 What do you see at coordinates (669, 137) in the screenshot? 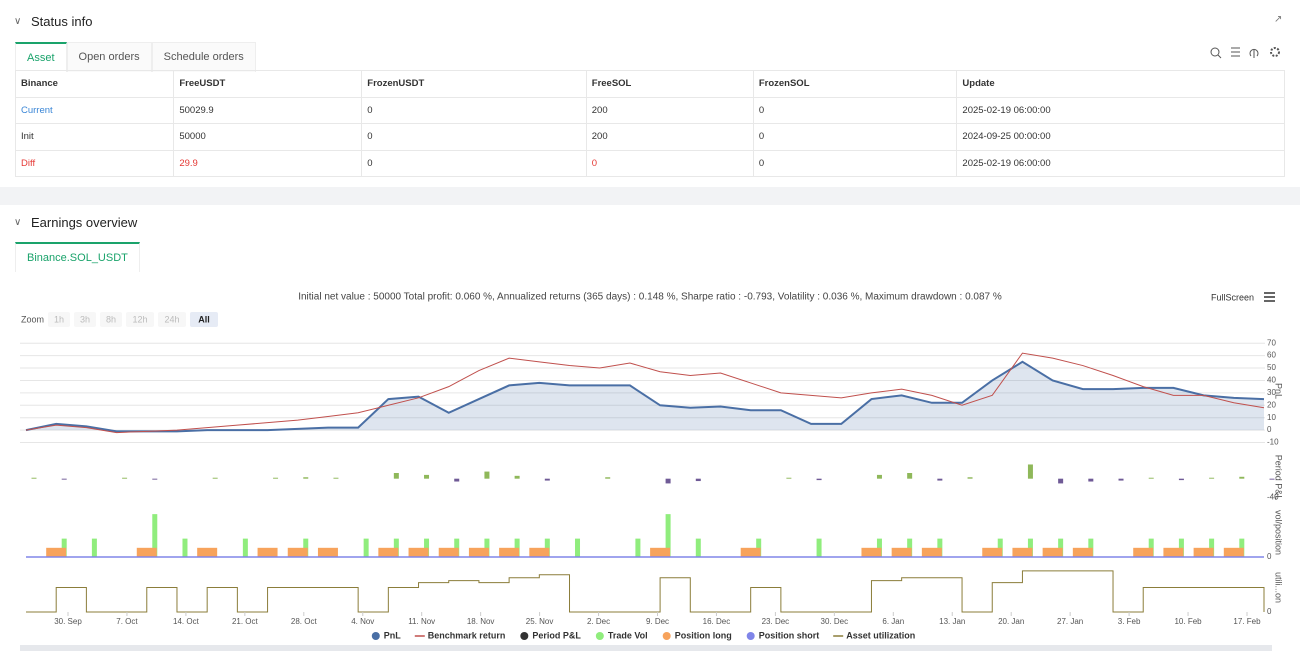
I see `table-cell: 200` at bounding box center [669, 137].